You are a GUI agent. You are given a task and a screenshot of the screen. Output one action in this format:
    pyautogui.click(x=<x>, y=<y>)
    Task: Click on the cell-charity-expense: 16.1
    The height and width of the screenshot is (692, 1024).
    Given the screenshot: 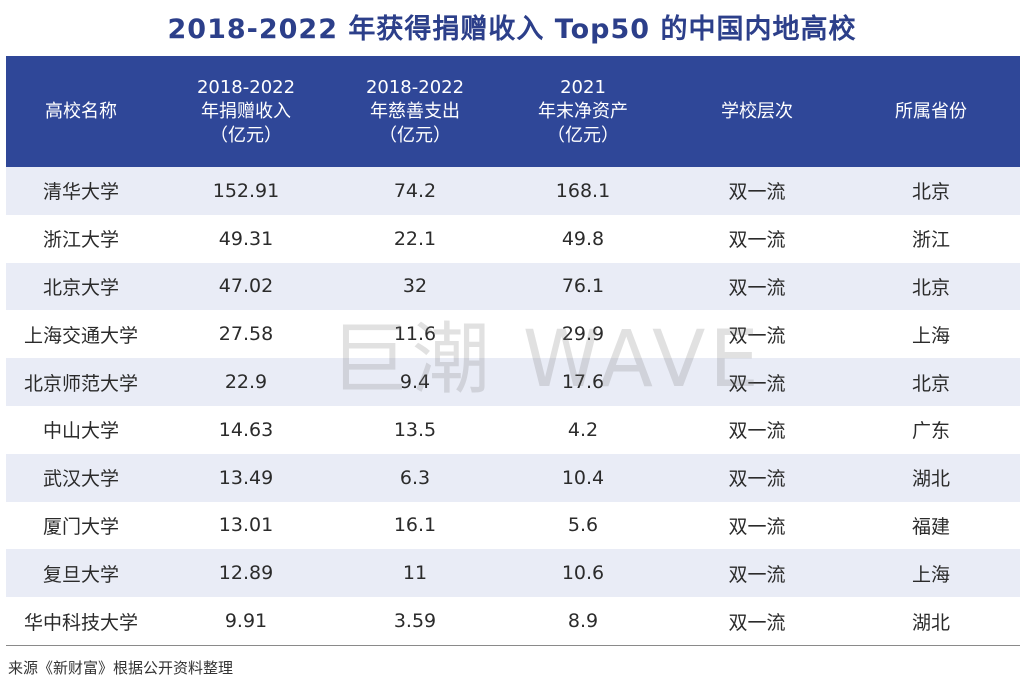 What is the action you would take?
    pyautogui.click(x=415, y=525)
    